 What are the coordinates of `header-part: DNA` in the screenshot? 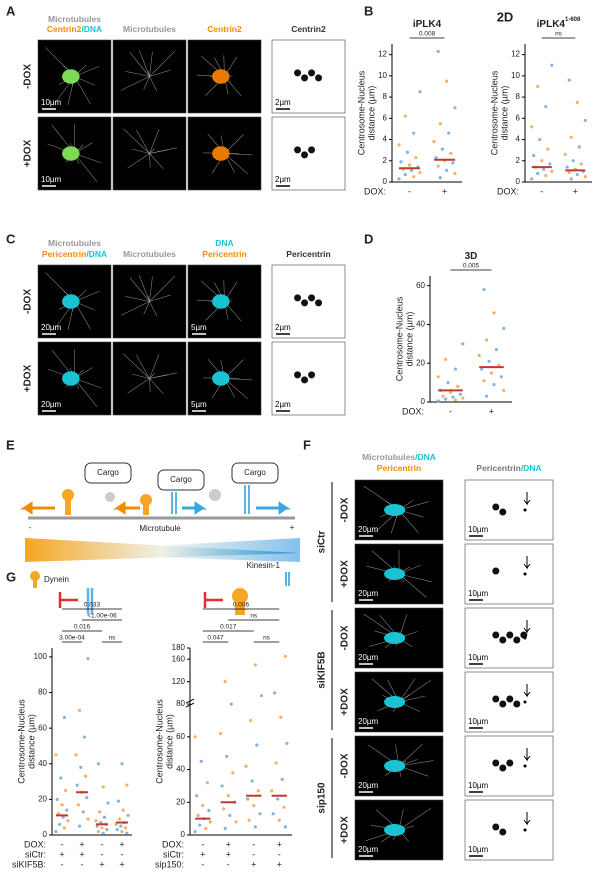 It's located at (224, 243).